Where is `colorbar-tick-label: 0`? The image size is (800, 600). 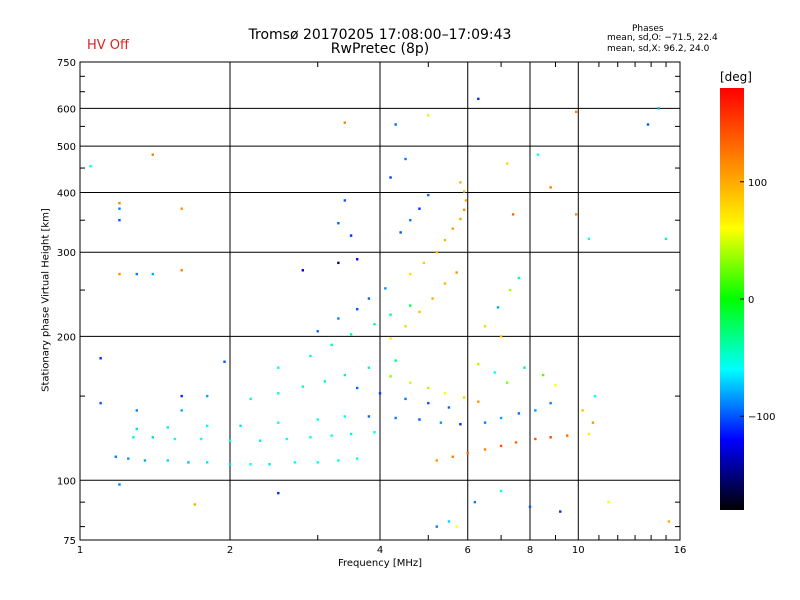
colorbar-tick-label: 0 is located at coordinates (751, 300).